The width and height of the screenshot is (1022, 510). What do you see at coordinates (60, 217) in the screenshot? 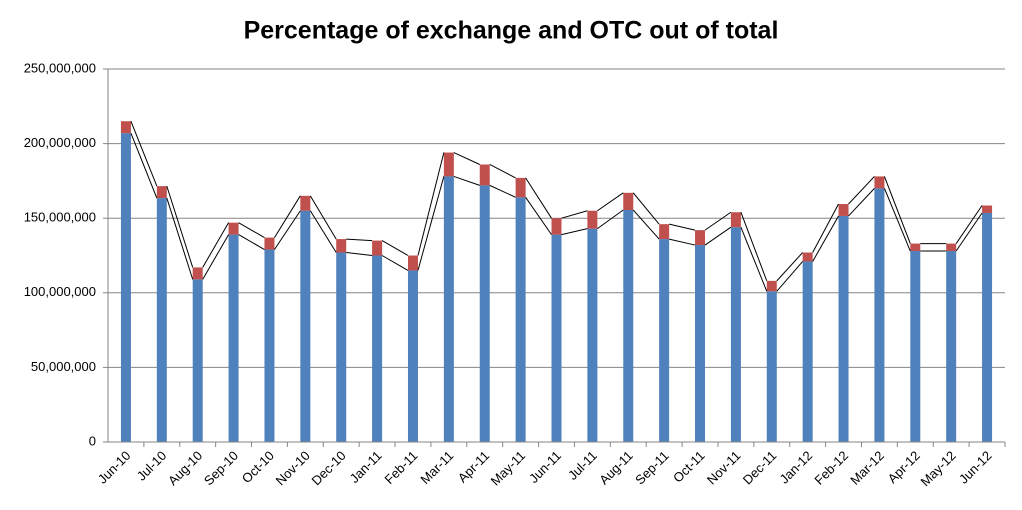
I see `y-tick-label: 150,000,000` at bounding box center [60, 217].